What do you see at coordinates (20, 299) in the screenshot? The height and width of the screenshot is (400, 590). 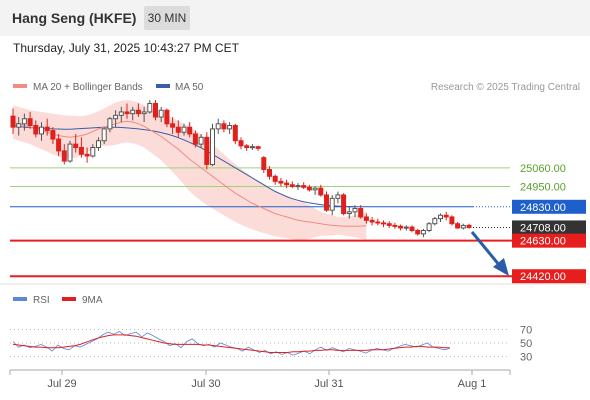 I see `legend-rsi-swatch` at bounding box center [20, 299].